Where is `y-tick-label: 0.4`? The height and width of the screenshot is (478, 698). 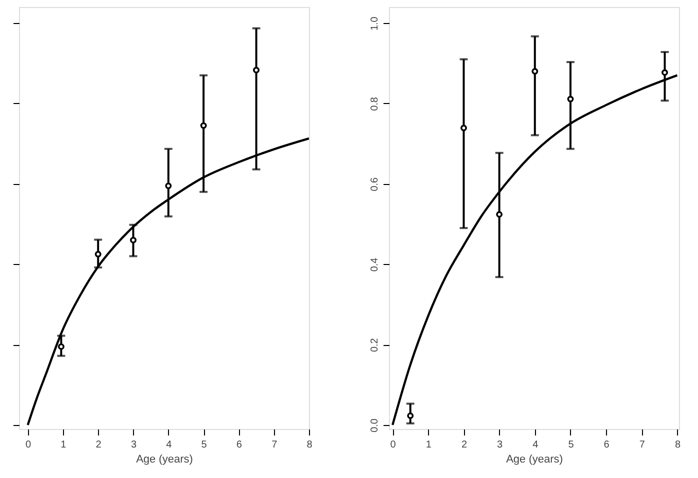 y-tick-label: 0.4 is located at coordinates (375, 264).